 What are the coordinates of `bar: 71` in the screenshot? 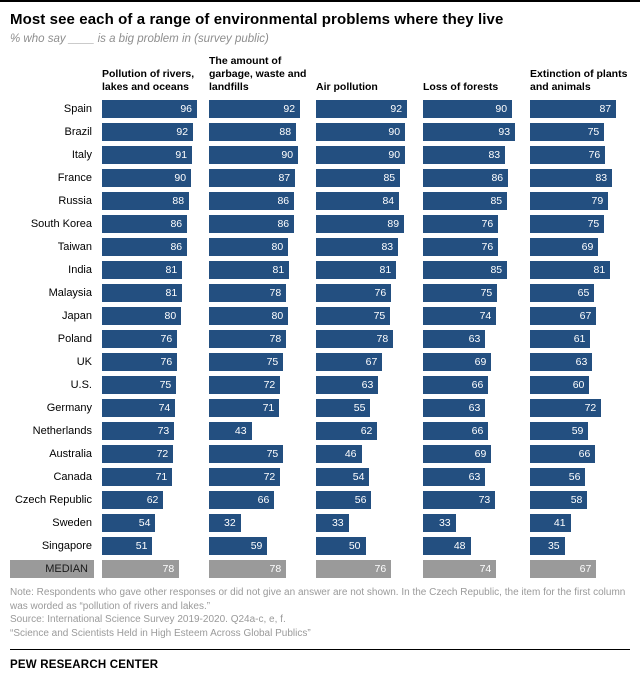 It's located at (137, 477).